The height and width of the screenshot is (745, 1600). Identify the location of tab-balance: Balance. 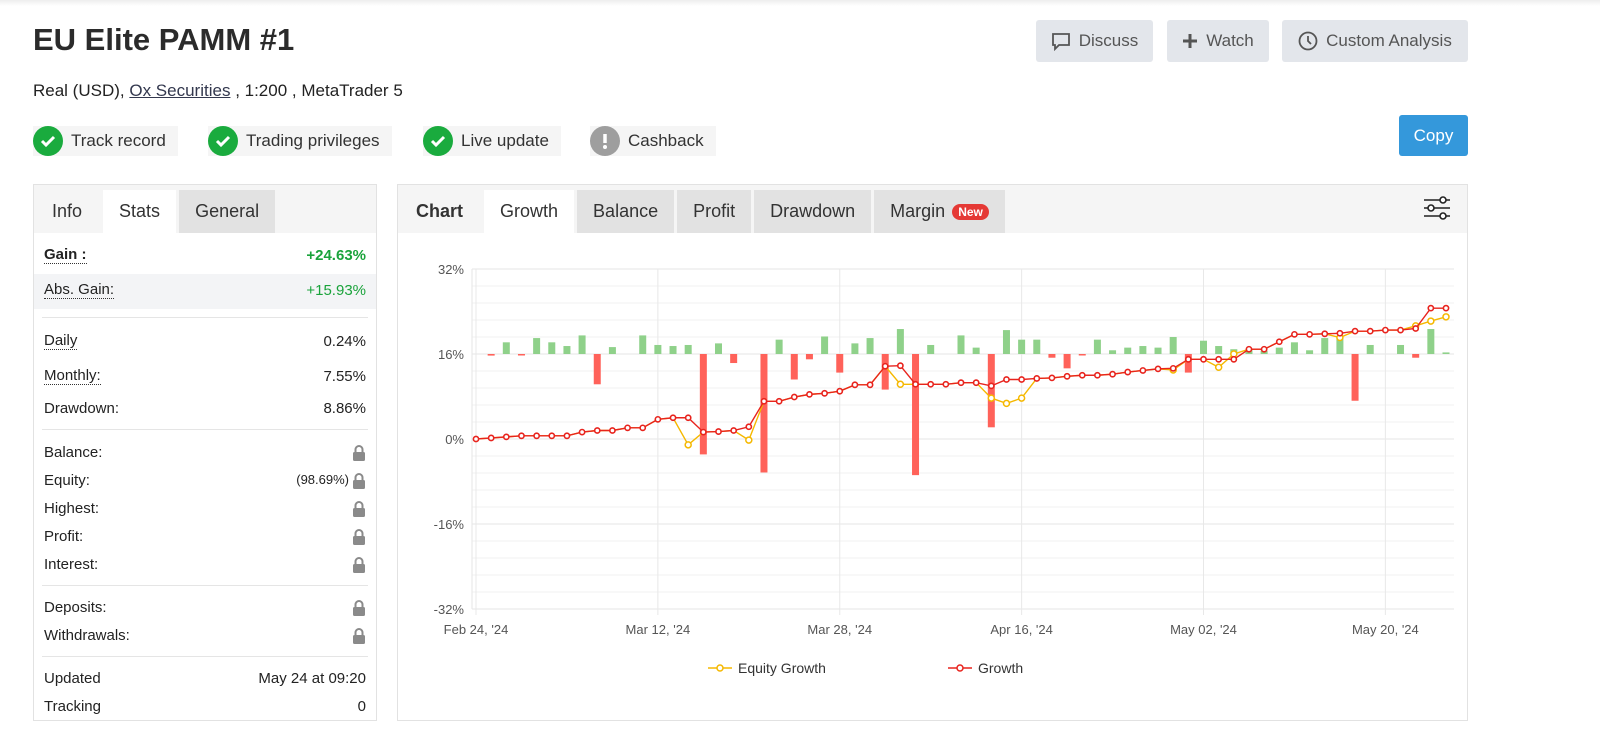
(626, 211).